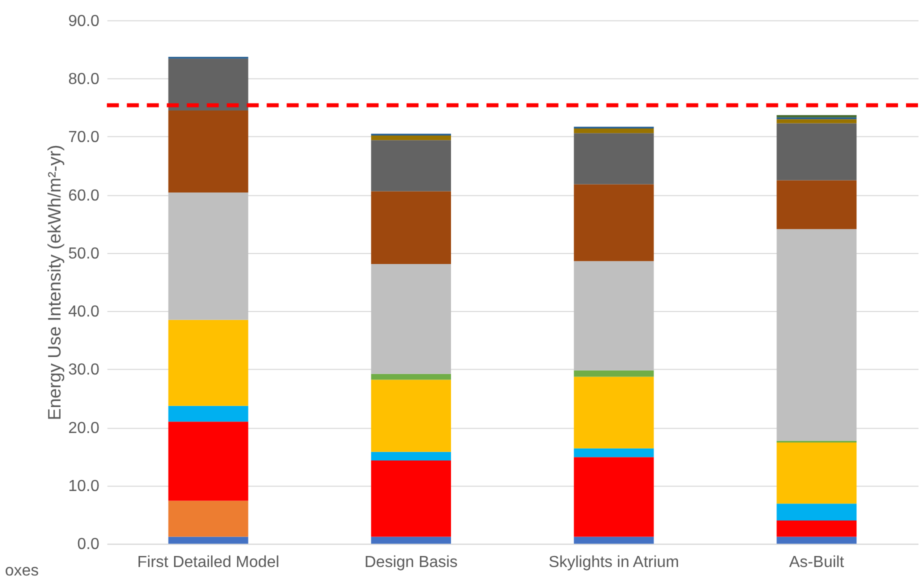 The height and width of the screenshot is (582, 920). What do you see at coordinates (84, 79) in the screenshot?
I see `y-tick-label: 80.0` at bounding box center [84, 79].